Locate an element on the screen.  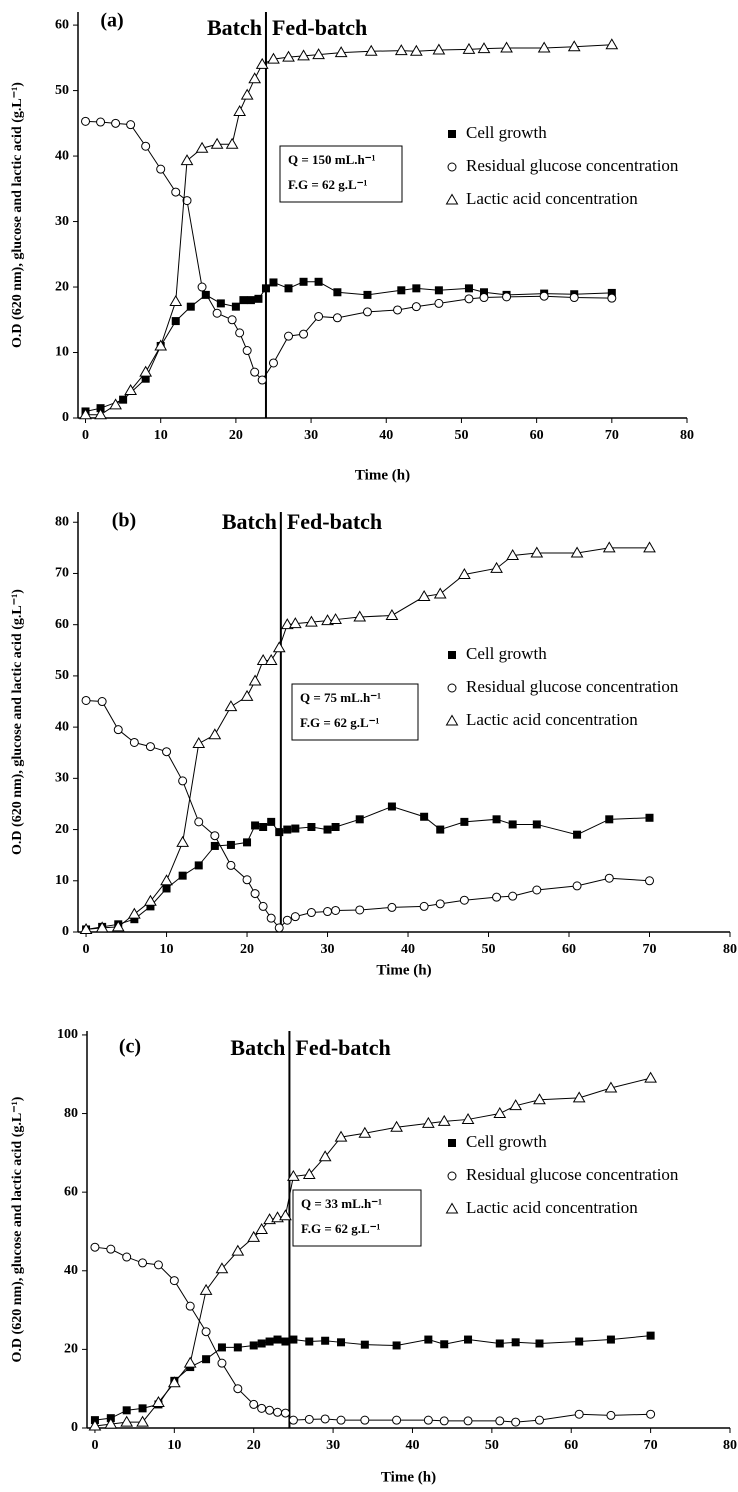
y-tick-label: 80 is located at coordinates (71, 1113).